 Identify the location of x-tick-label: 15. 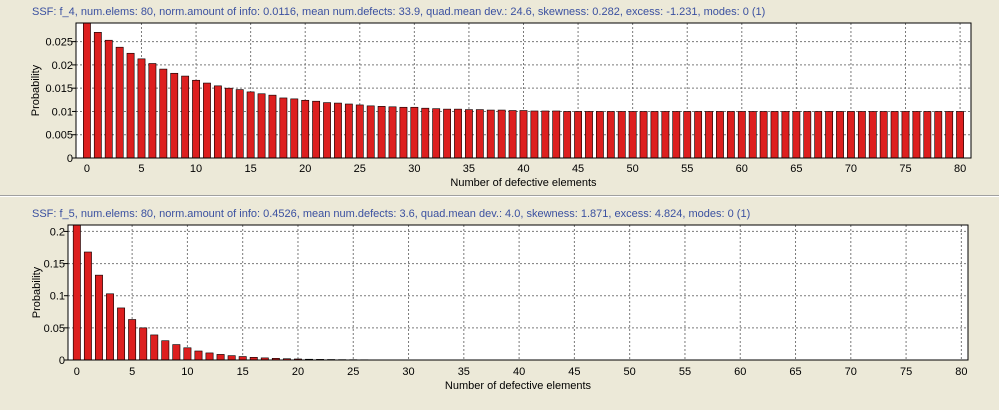
(243, 372).